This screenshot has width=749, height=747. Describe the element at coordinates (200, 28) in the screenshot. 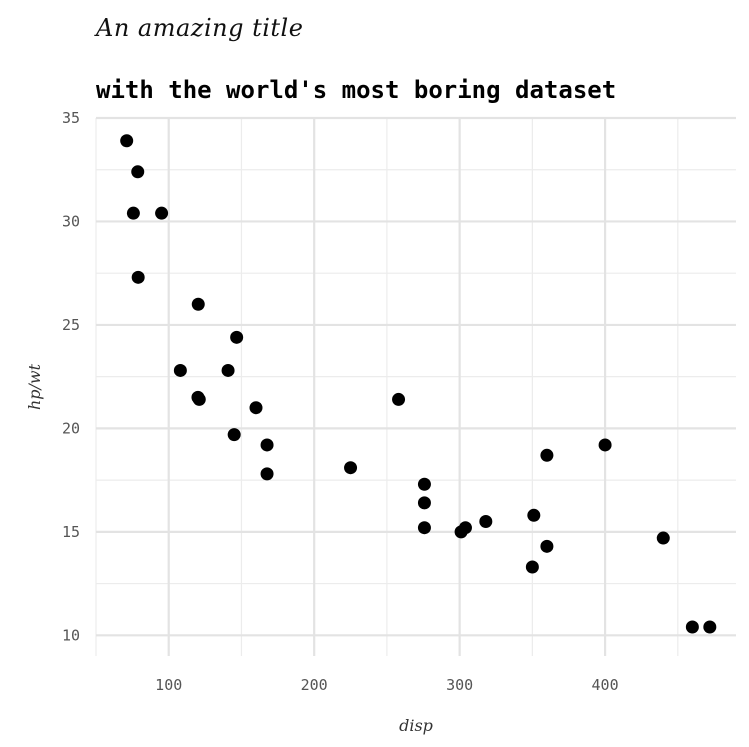

I see `chart-title: An amazing title` at that location.